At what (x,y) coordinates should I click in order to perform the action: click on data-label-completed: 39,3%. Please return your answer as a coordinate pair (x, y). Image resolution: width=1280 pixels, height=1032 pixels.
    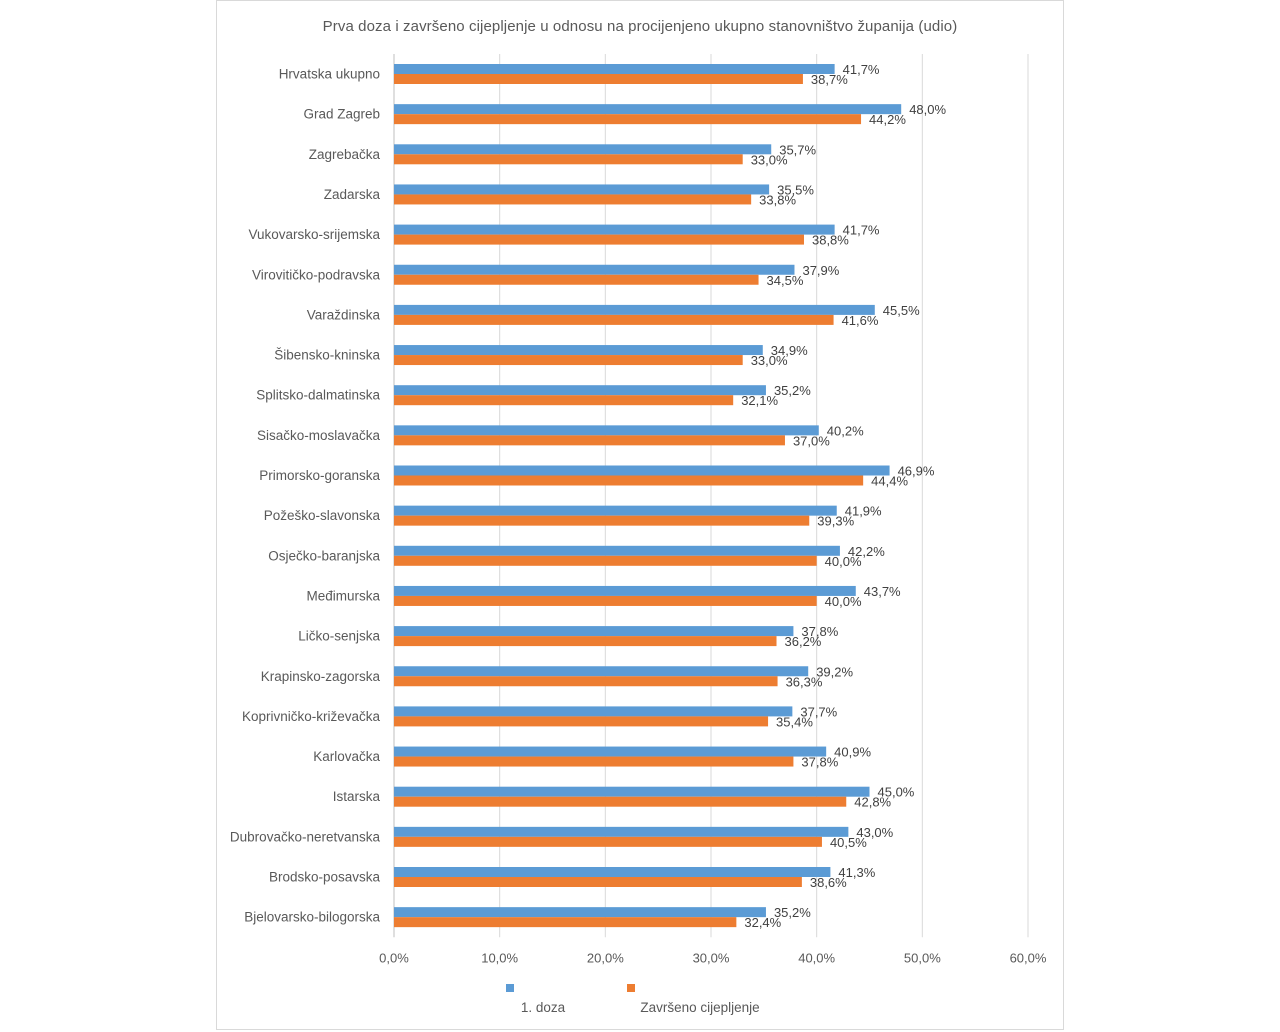
    Looking at the image, I should click on (835, 521).